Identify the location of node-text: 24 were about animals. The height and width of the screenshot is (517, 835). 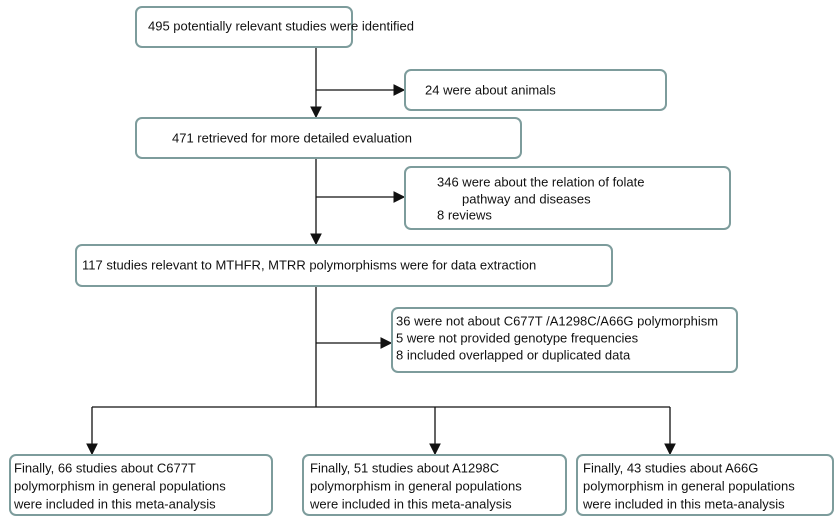
(490, 89).